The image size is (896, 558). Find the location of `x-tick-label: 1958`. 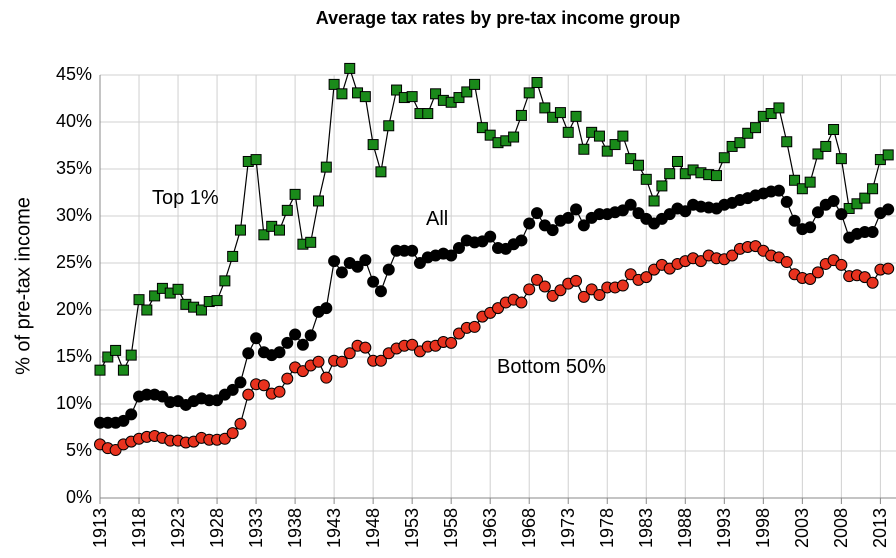

x-tick-label: 1958 is located at coordinates (451, 528).